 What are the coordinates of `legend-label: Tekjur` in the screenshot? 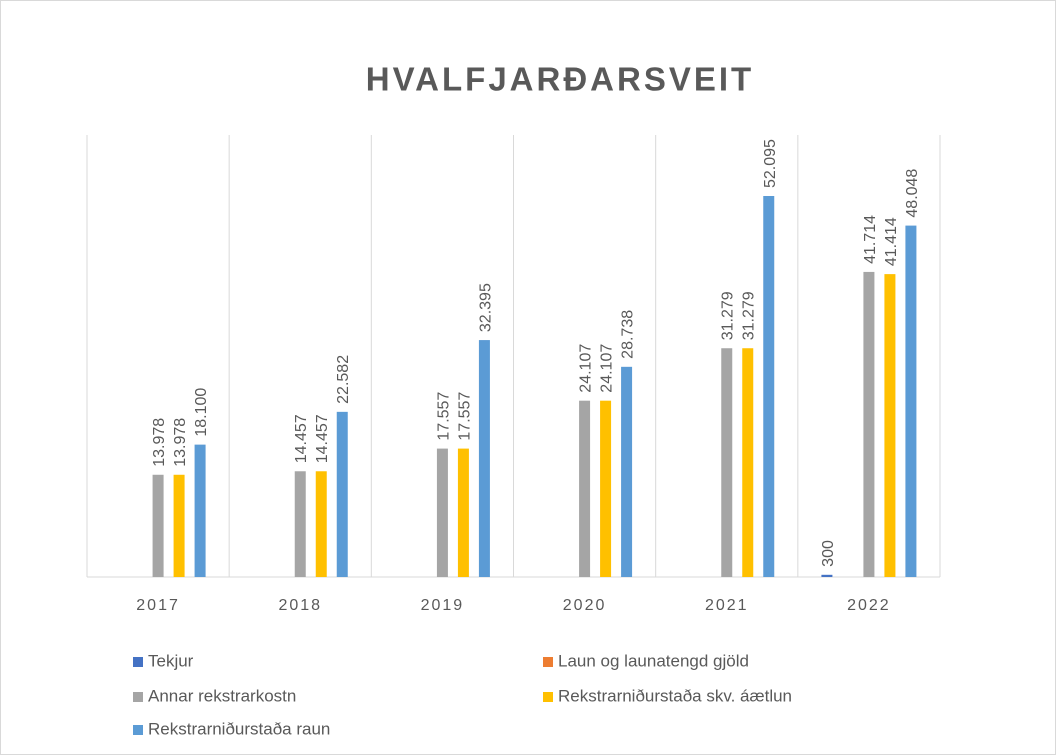 It's located at (171, 660).